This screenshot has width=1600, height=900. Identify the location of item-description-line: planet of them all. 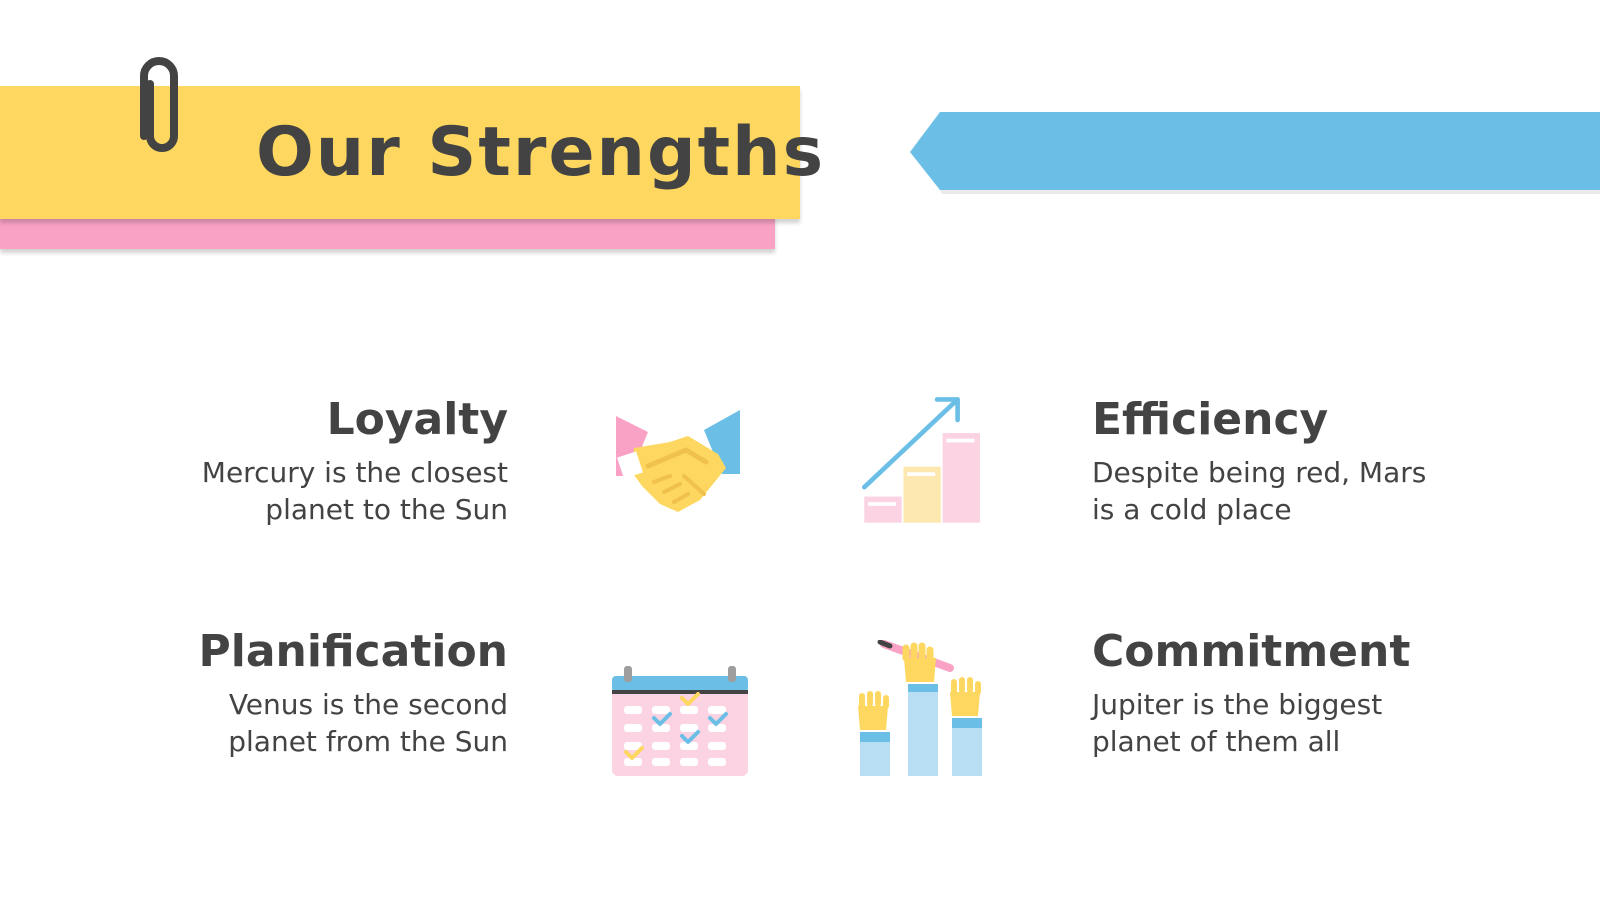
(1216, 741).